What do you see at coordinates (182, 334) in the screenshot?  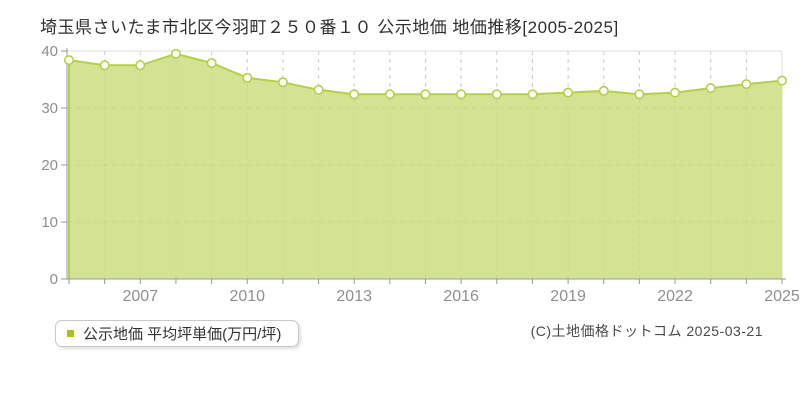 I see `legend-series-label: 公示地価 平均坪単価(万円/坪)` at bounding box center [182, 334].